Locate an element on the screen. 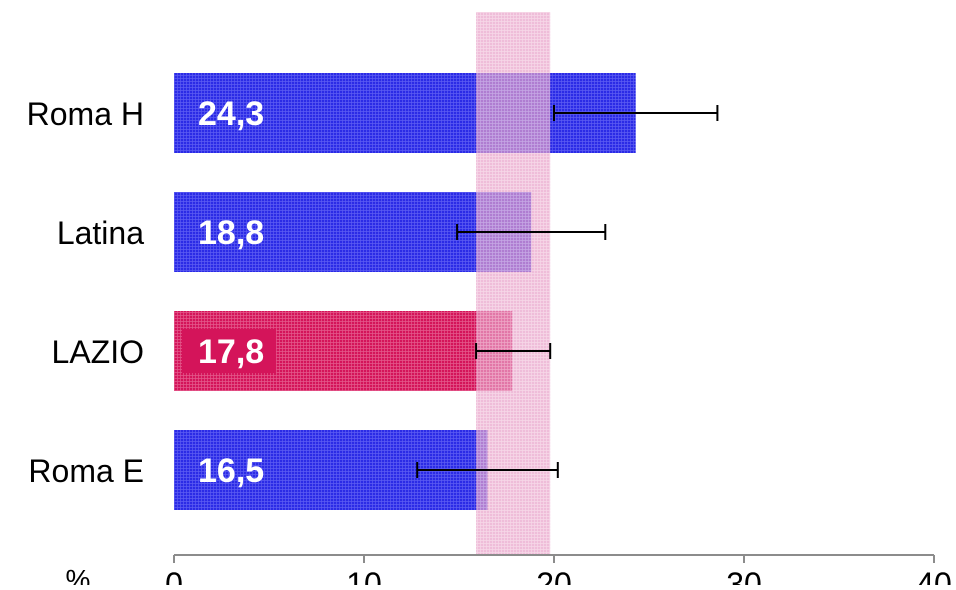  category-label: Latina is located at coordinates (100, 233).